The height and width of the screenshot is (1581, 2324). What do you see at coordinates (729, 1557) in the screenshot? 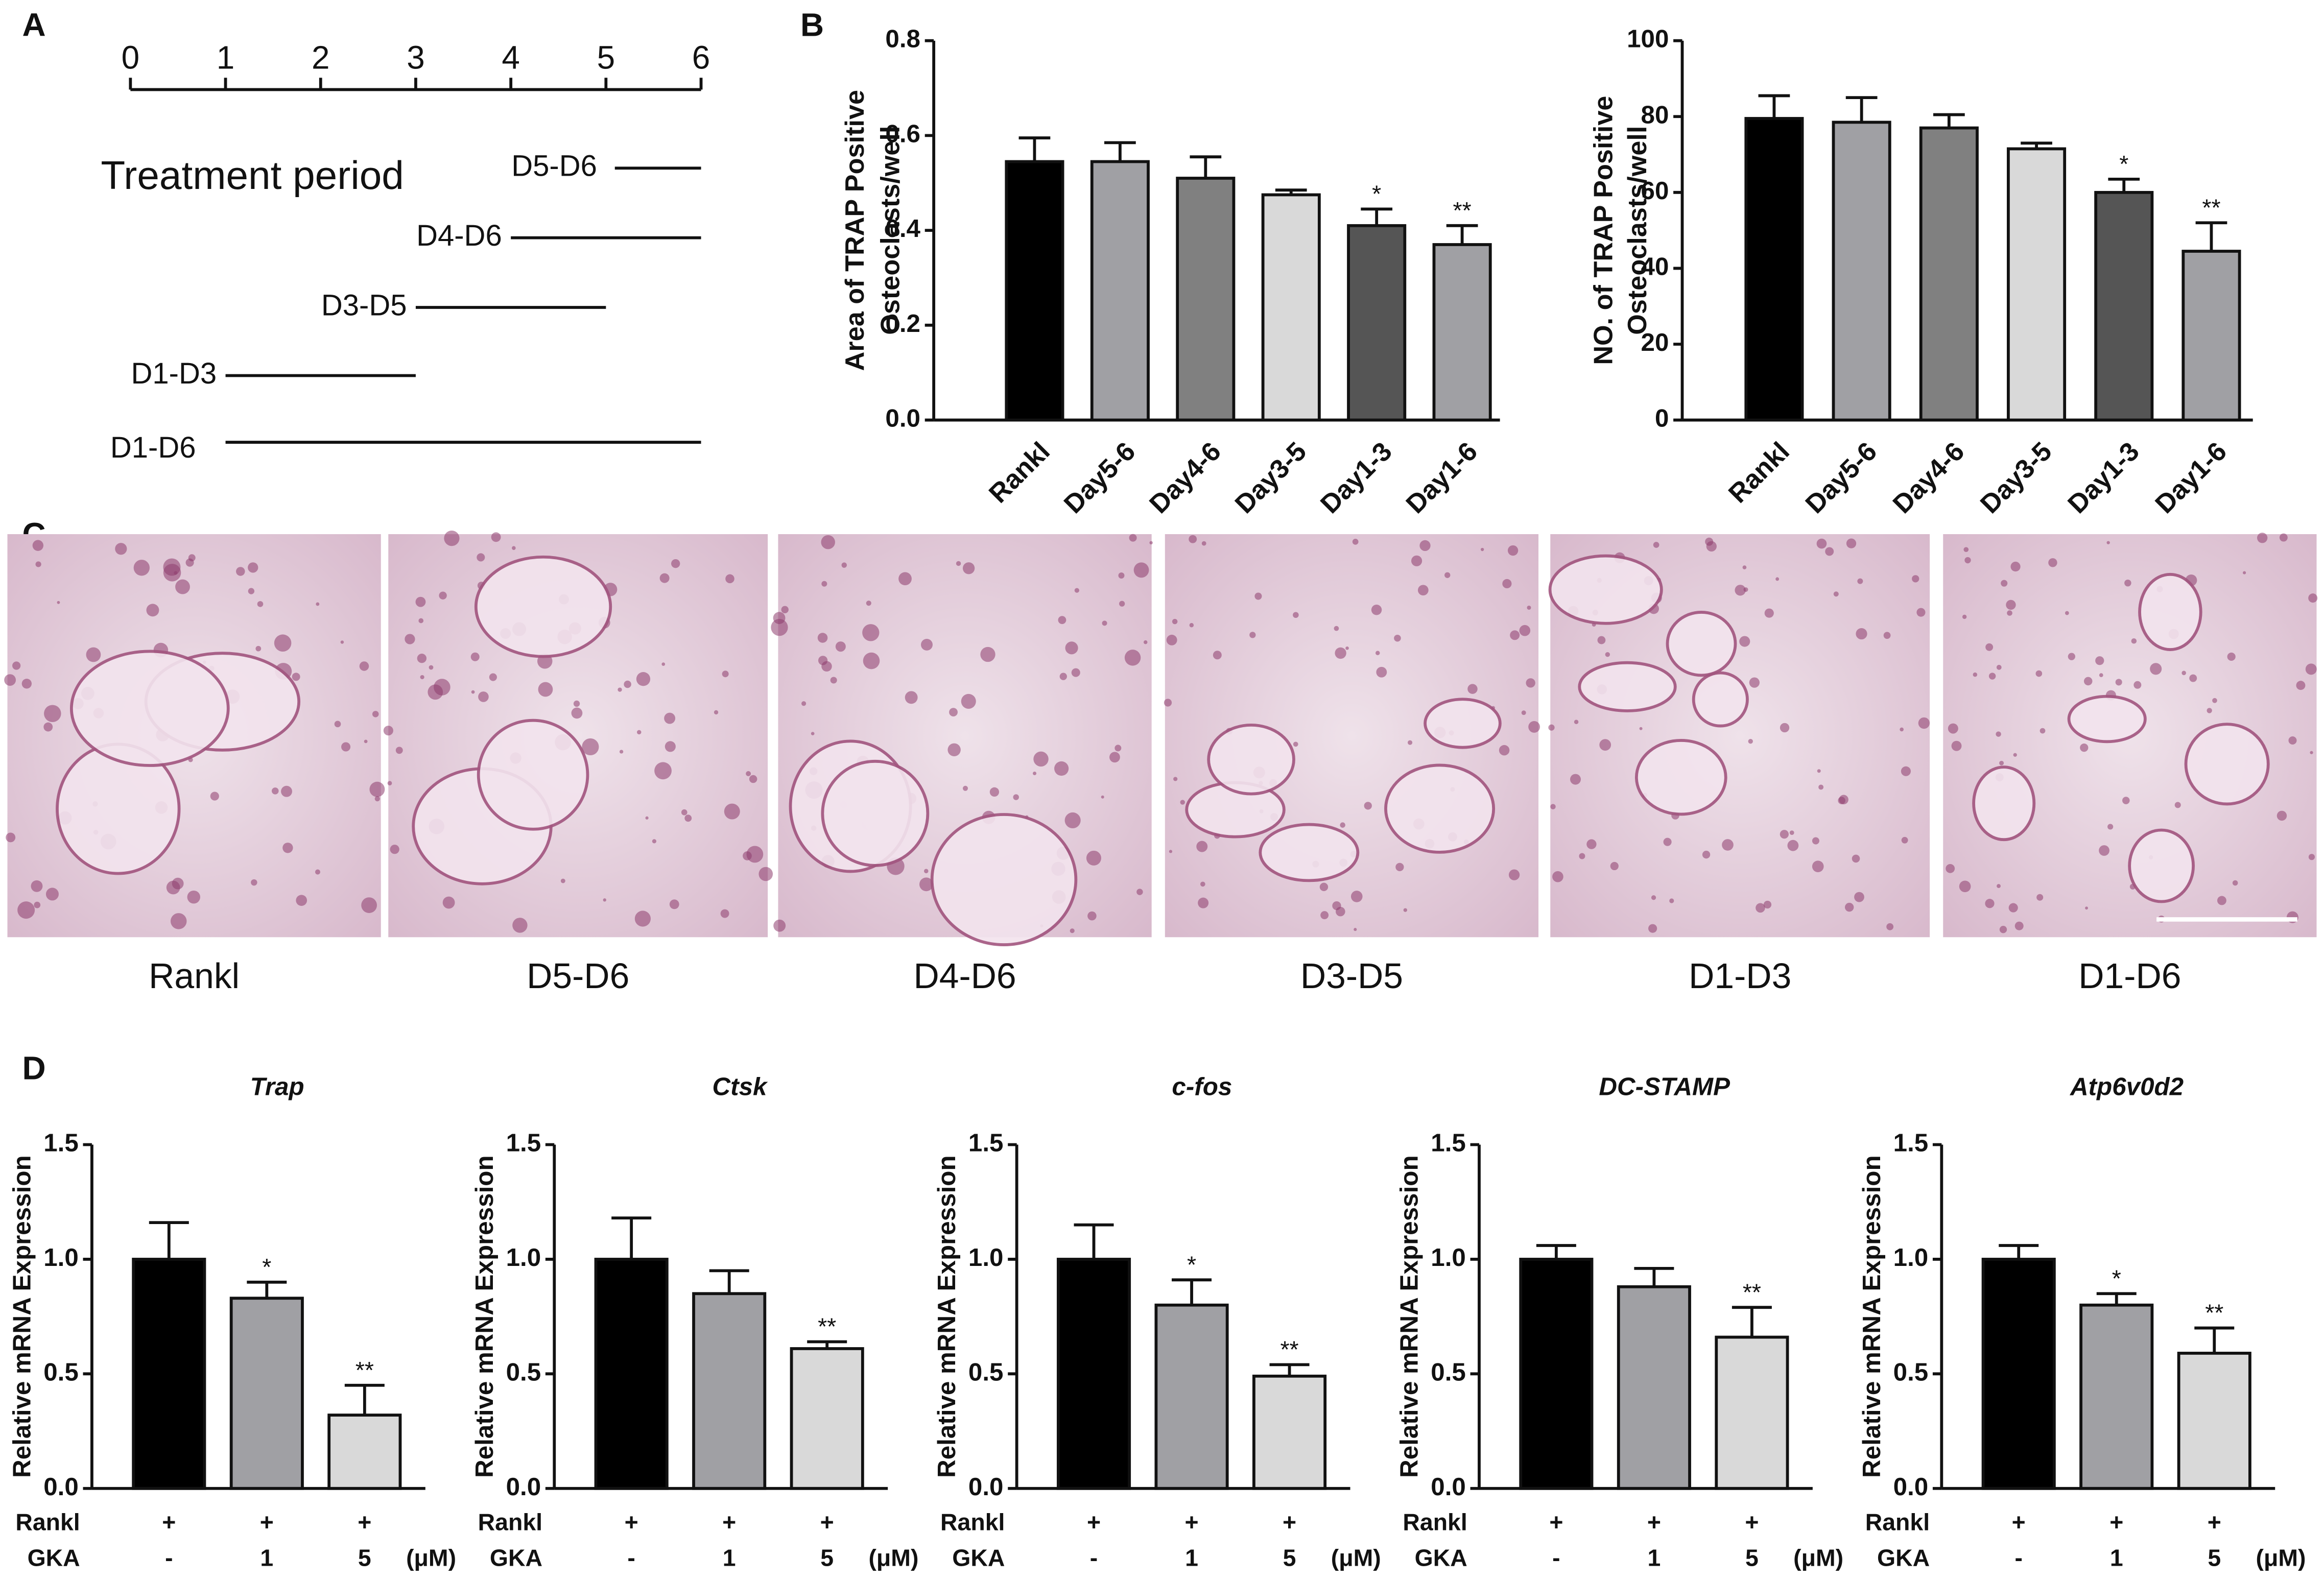
I see `x-row-label: 1` at bounding box center [729, 1557].